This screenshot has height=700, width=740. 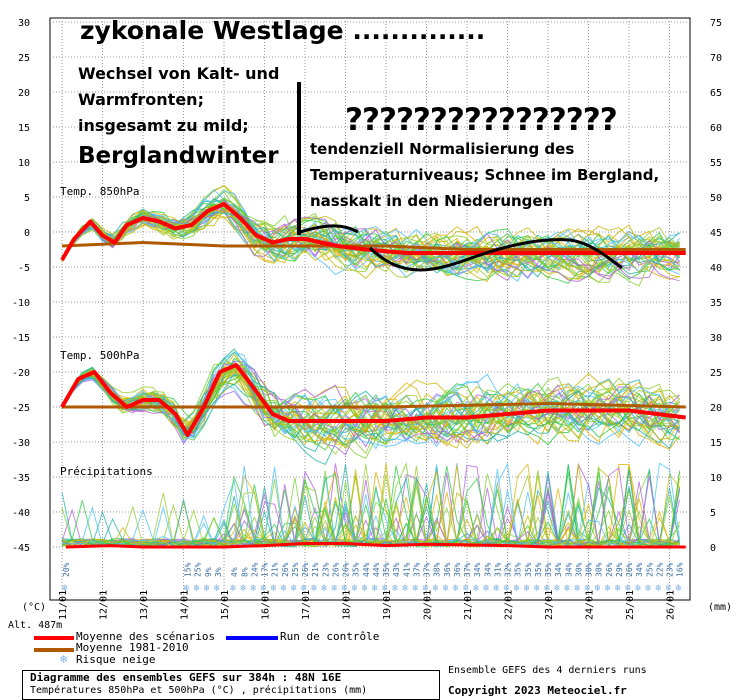 What do you see at coordinates (375, 545) in the screenshot?
I see `mean-line-precip` at bounding box center [375, 545].